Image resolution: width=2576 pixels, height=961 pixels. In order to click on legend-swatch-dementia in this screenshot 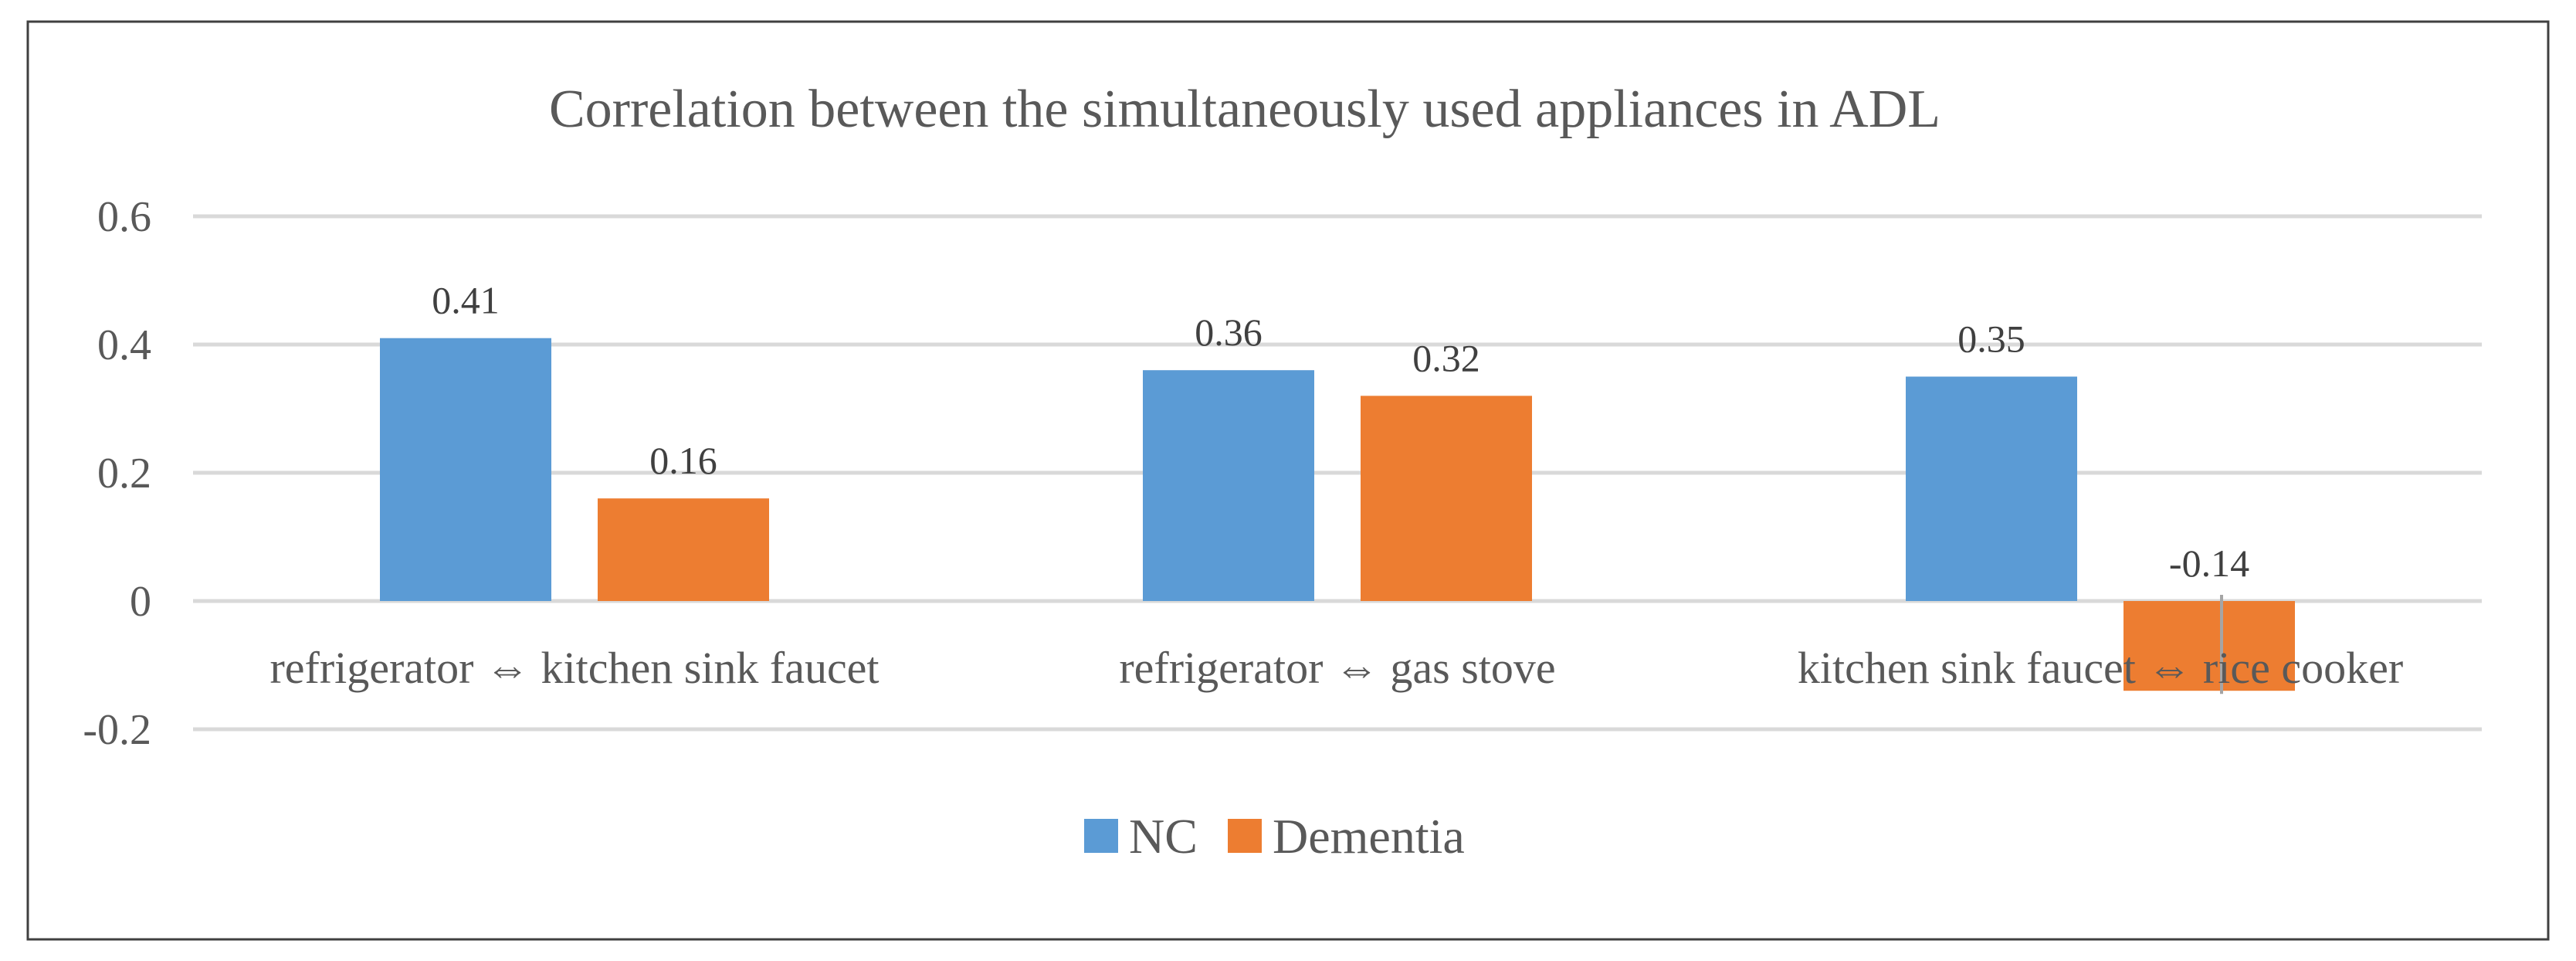, I will do `click(1245, 836)`.